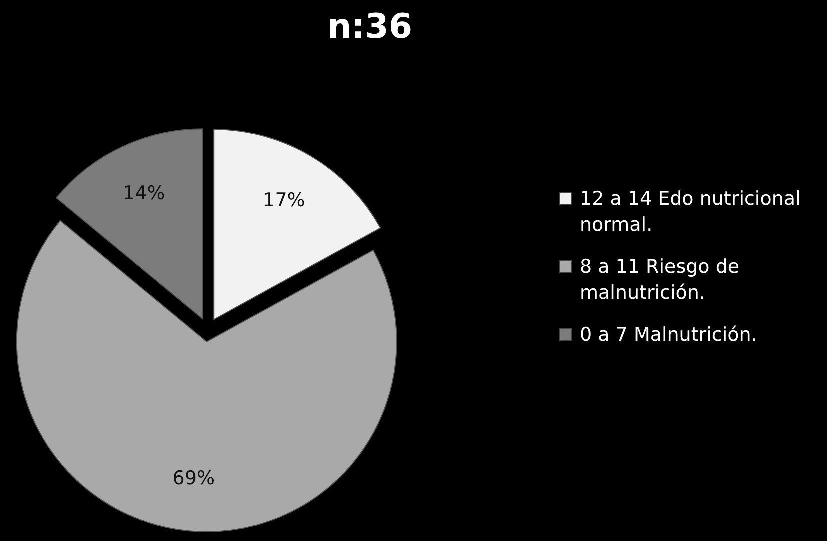 Image resolution: width=827 pixels, height=541 pixels. What do you see at coordinates (144, 193) in the screenshot?
I see `data-label: 14%` at bounding box center [144, 193].